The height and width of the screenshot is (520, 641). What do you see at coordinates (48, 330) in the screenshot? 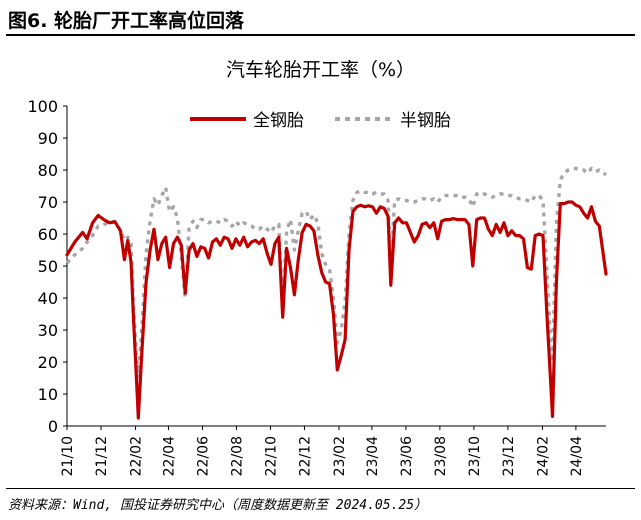
I see `y-tick-label: 30` at bounding box center [48, 330].